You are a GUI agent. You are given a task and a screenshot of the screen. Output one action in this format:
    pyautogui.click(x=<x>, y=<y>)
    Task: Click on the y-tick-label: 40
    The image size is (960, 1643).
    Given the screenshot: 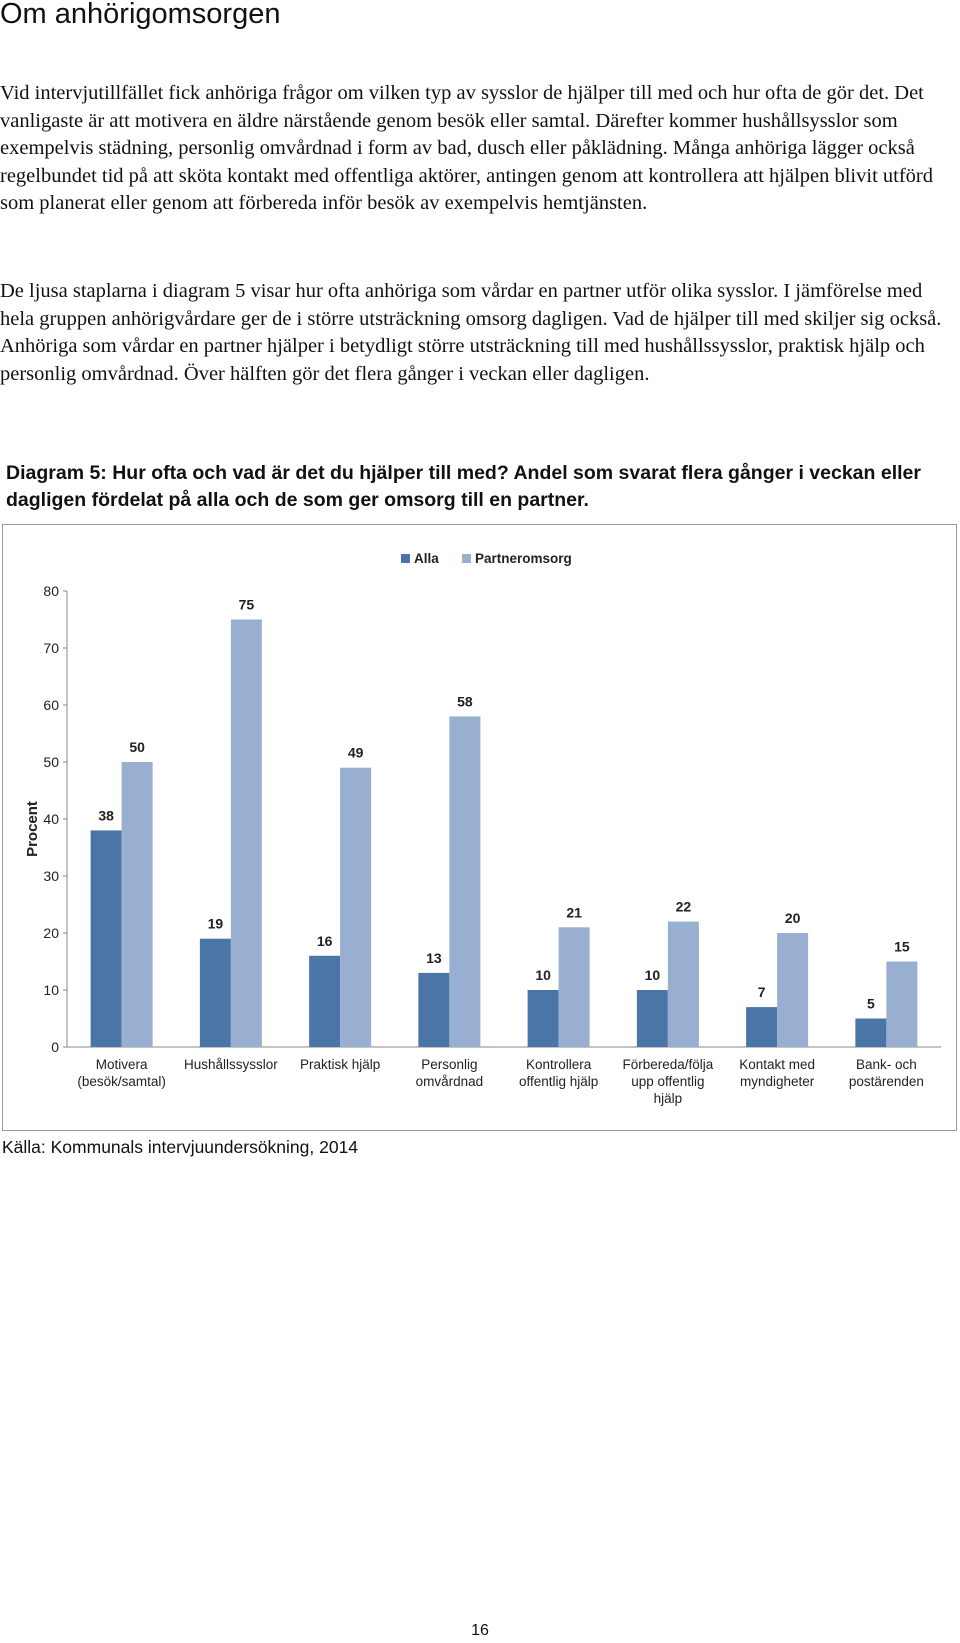 What is the action you would take?
    pyautogui.click(x=51, y=819)
    